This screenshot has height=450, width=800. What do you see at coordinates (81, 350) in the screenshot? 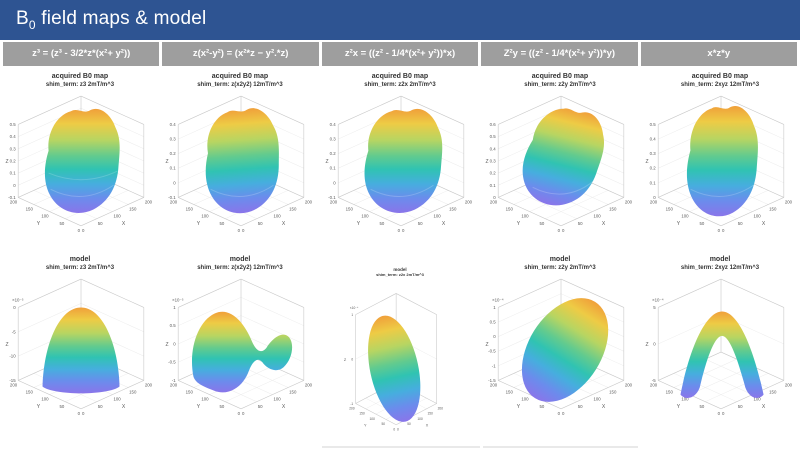
I see `surface-dome` at bounding box center [81, 350].